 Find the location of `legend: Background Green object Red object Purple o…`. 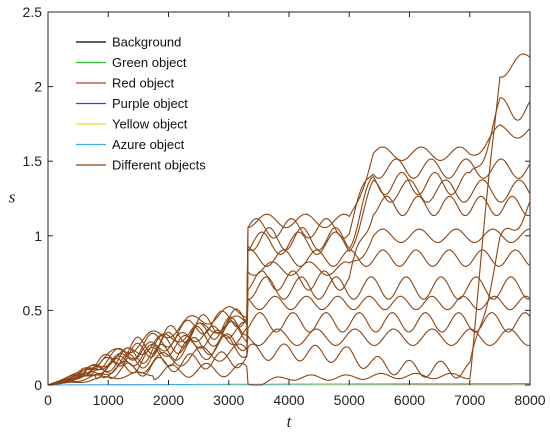

legend: Background Green object Red object Purple o… is located at coordinates (141, 104).